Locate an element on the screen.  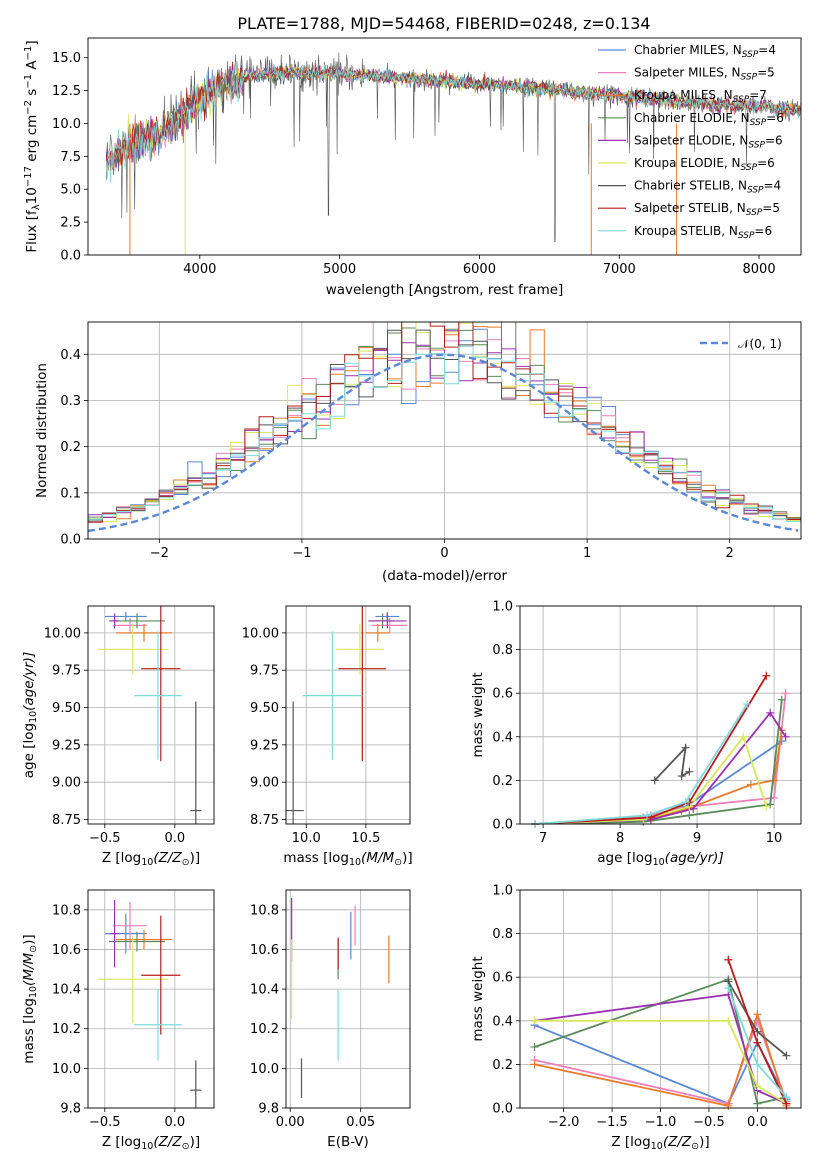
legend-entry: Chabrier MILES, NSSP=4 is located at coordinates (705, 51).